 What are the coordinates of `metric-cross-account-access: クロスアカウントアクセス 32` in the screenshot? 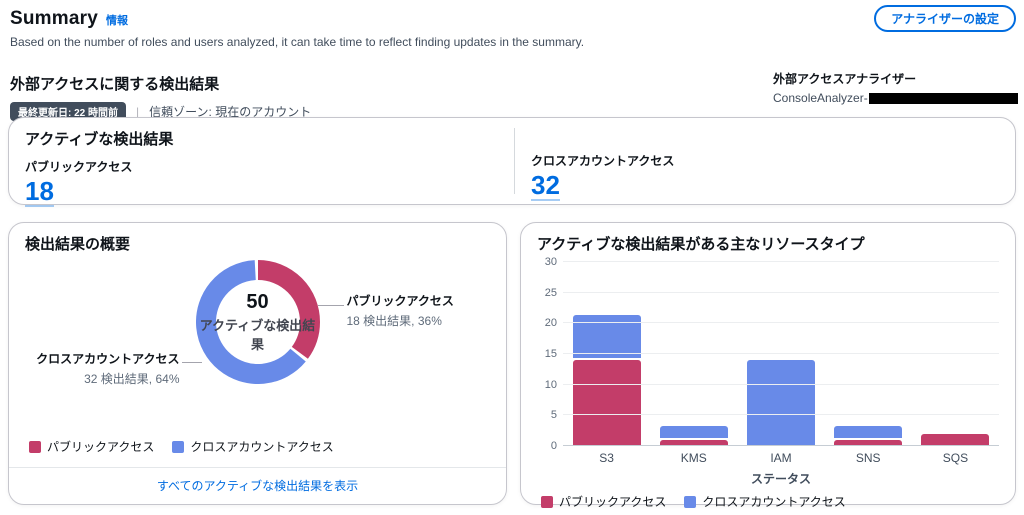 It's located at (756, 165).